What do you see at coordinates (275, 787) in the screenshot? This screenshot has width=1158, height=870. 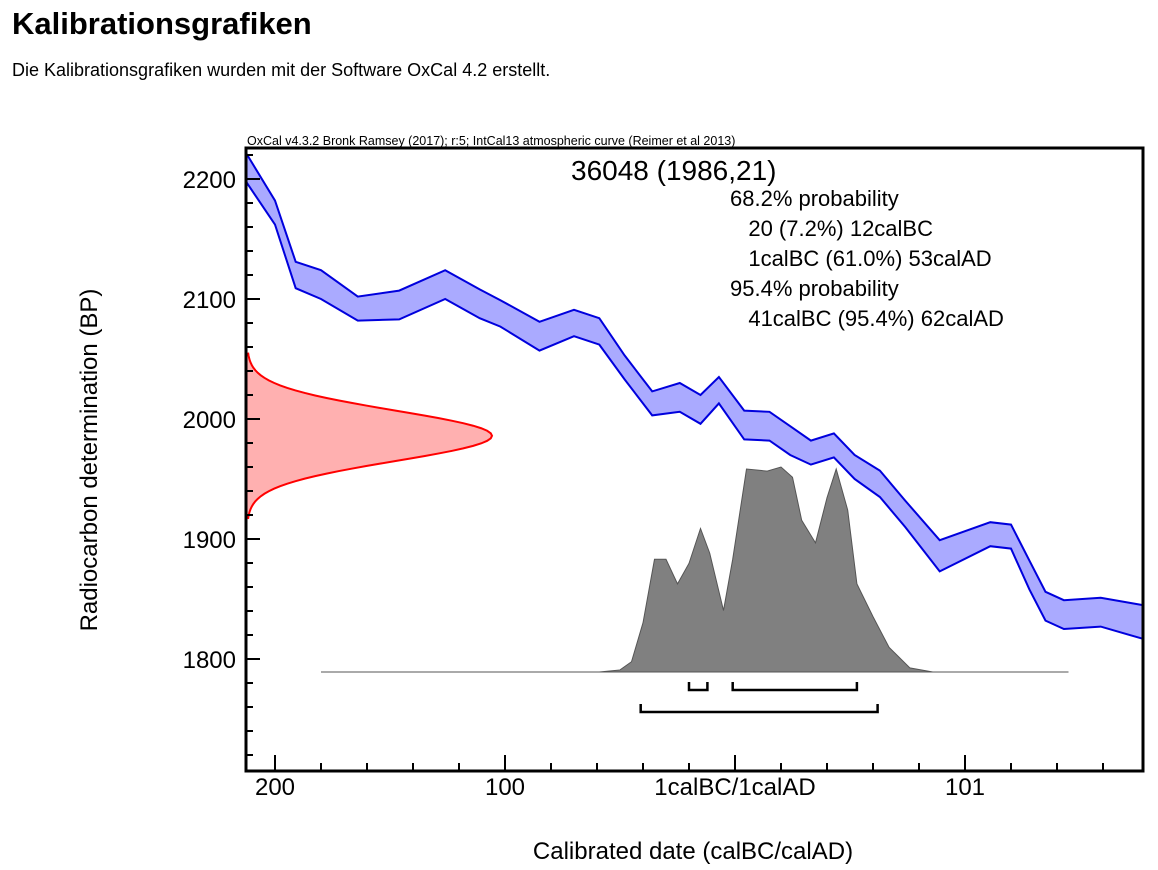 I see `x-tick-label: 200` at bounding box center [275, 787].